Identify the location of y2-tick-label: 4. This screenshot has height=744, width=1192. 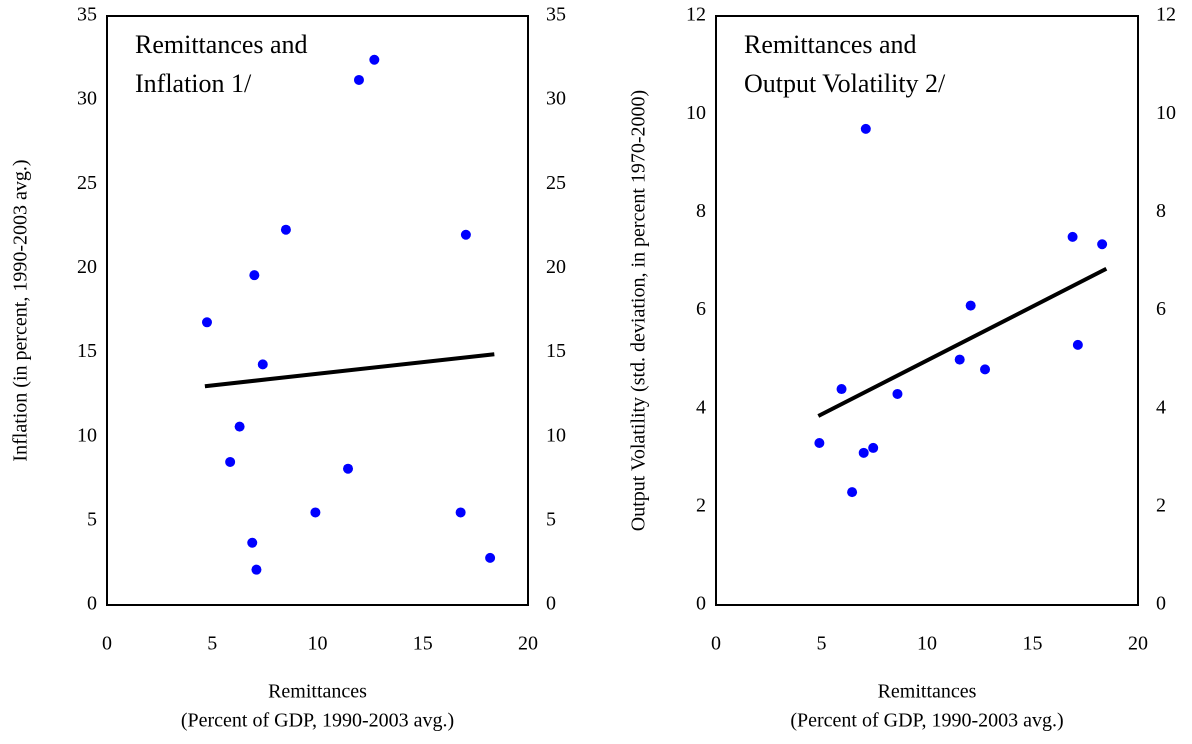
(1161, 407).